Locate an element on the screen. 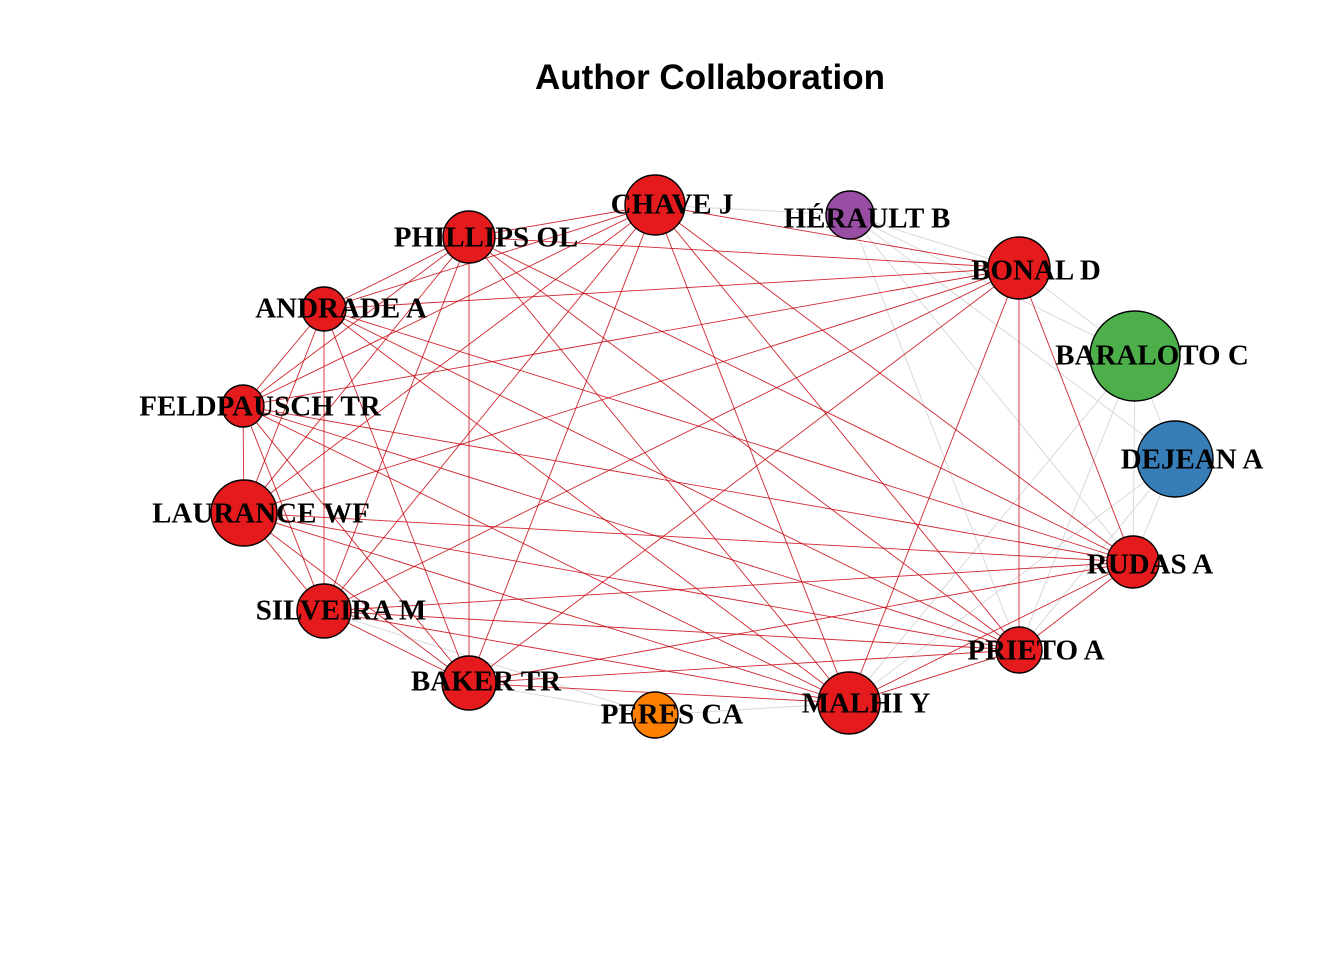 The height and width of the screenshot is (960, 1344). node-label-prieto: PRIETO A is located at coordinates (1035, 651).